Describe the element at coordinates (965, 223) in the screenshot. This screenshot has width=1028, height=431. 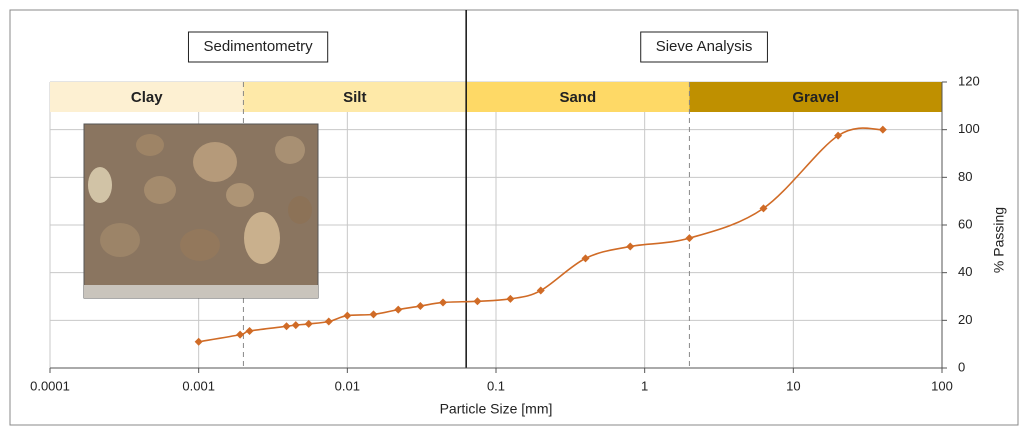
I see `y-tick-label: 60` at that location.